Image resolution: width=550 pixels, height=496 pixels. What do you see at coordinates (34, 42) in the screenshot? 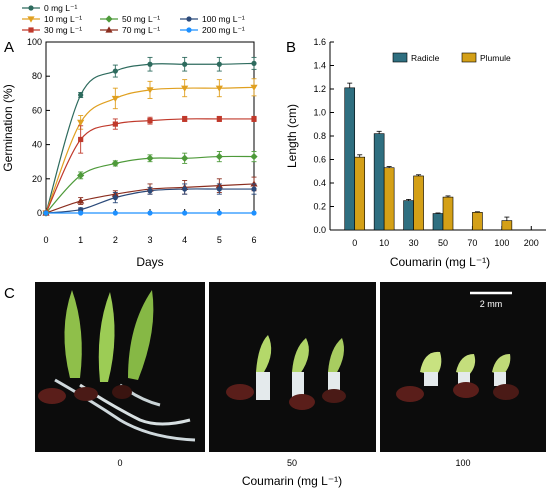
I see `chart-a-ytick-label: 100` at bounding box center [34, 42].